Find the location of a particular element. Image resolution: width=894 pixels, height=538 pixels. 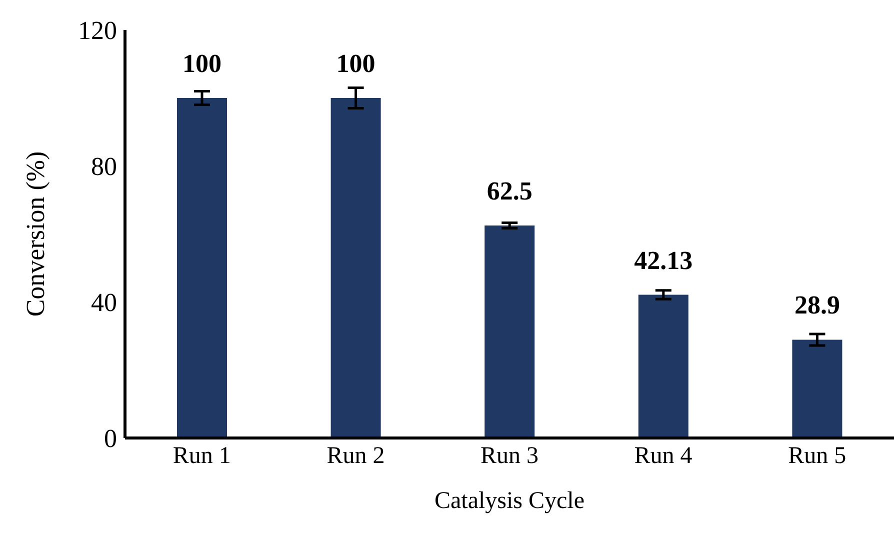

y-axis-title: Conversion (%) is located at coordinates (35, 234).